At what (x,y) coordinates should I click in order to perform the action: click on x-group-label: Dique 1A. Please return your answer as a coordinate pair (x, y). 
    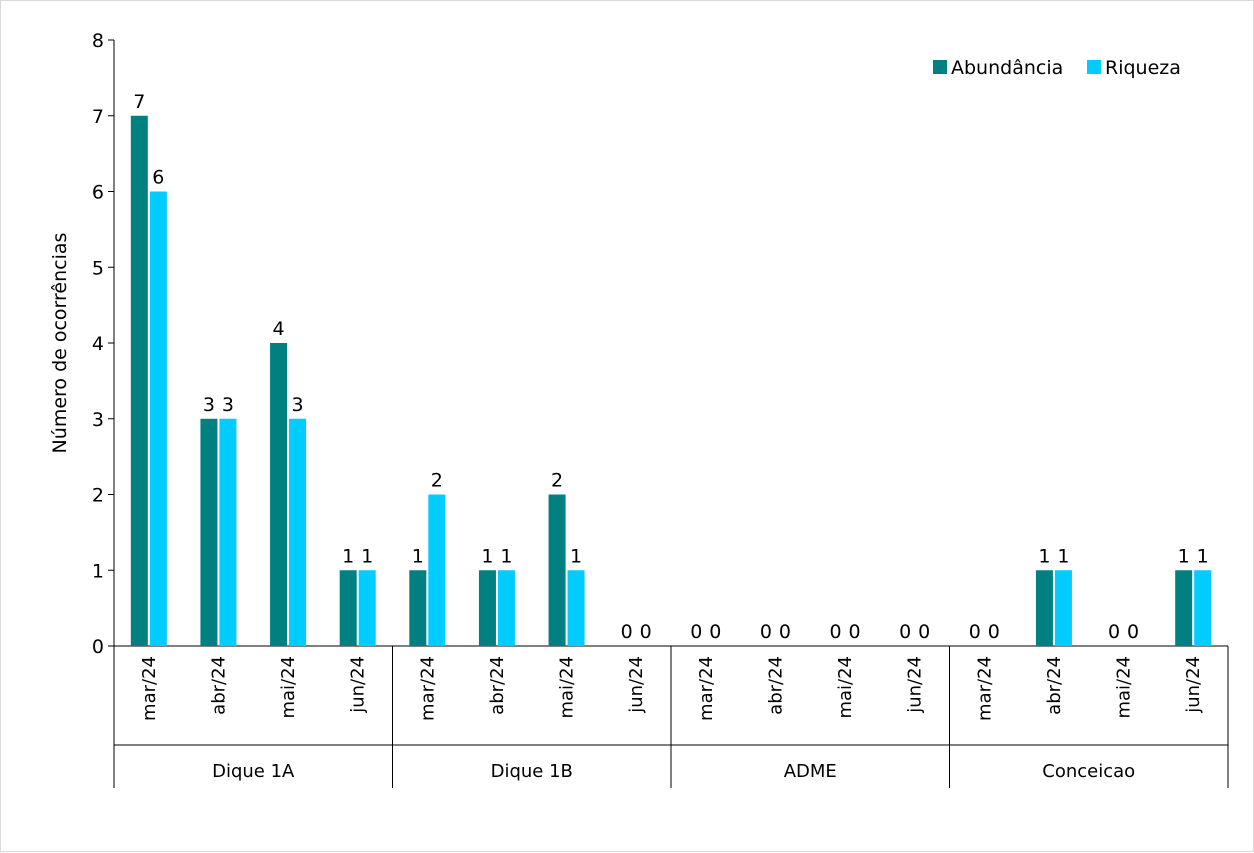
    Looking at the image, I should click on (253, 771).